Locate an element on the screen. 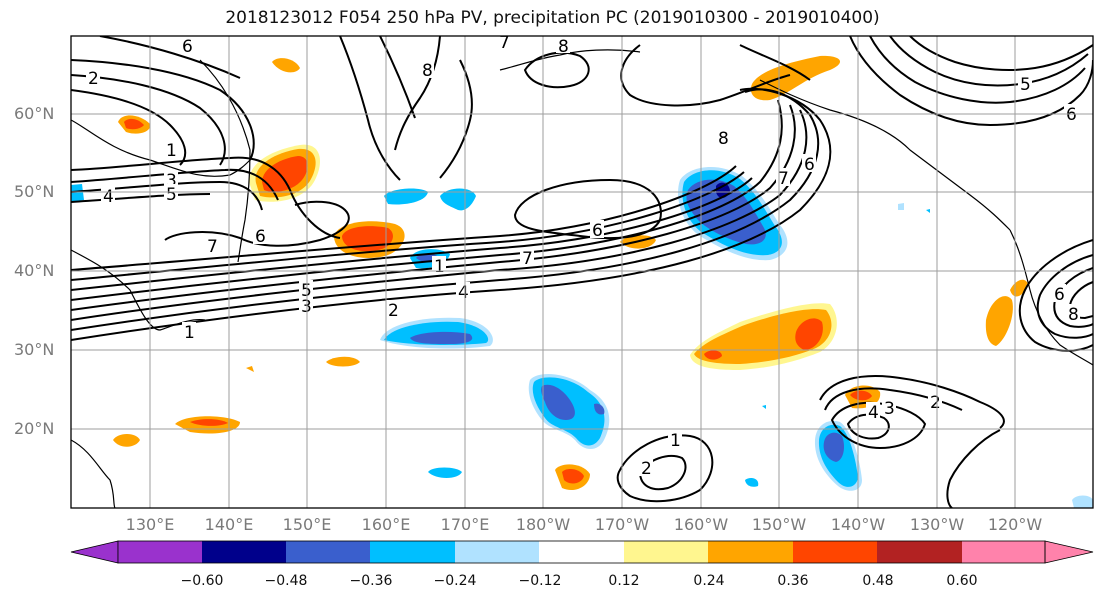 The width and height of the screenshot is (1105, 601). colorbar-outline is located at coordinates (581, 552).